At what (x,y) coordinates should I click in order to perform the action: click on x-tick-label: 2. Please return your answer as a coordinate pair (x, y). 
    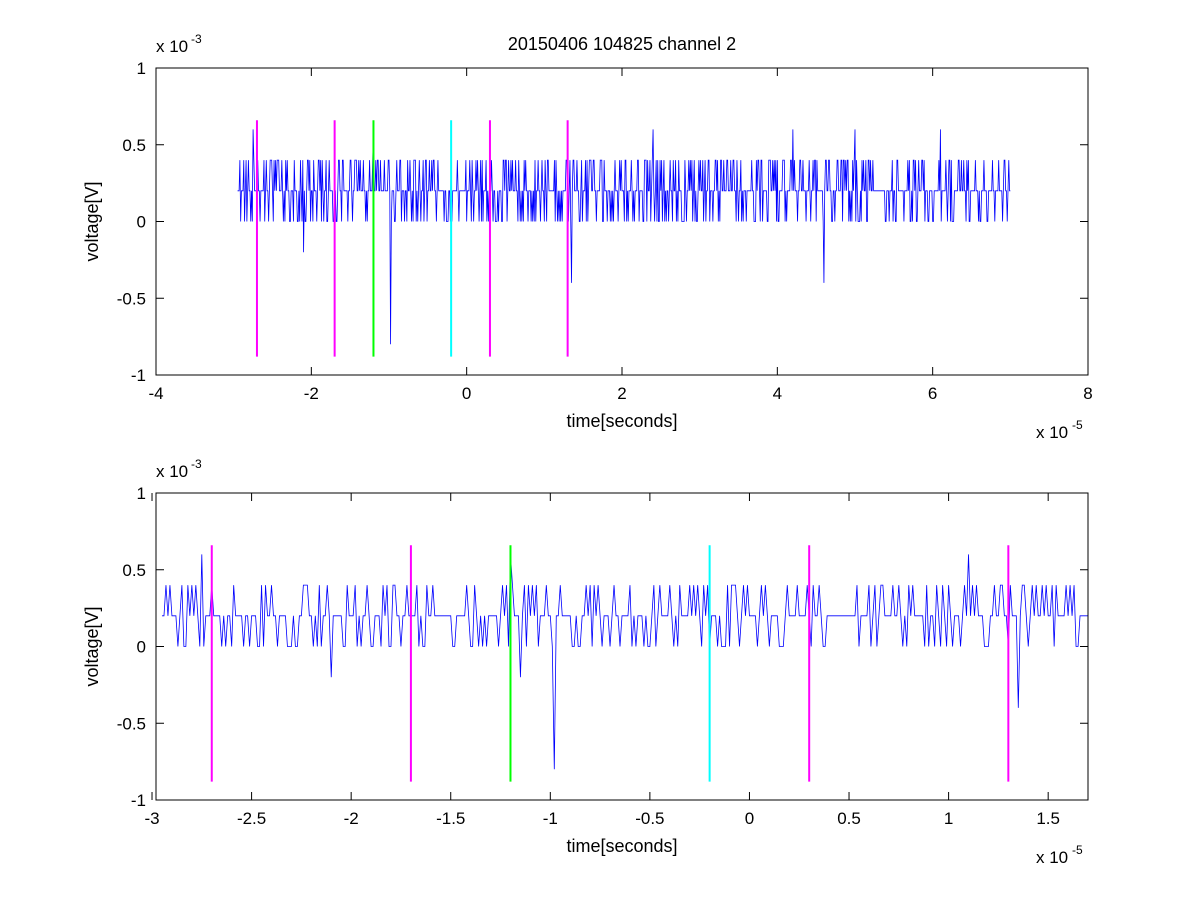
    Looking at the image, I should click on (621, 393).